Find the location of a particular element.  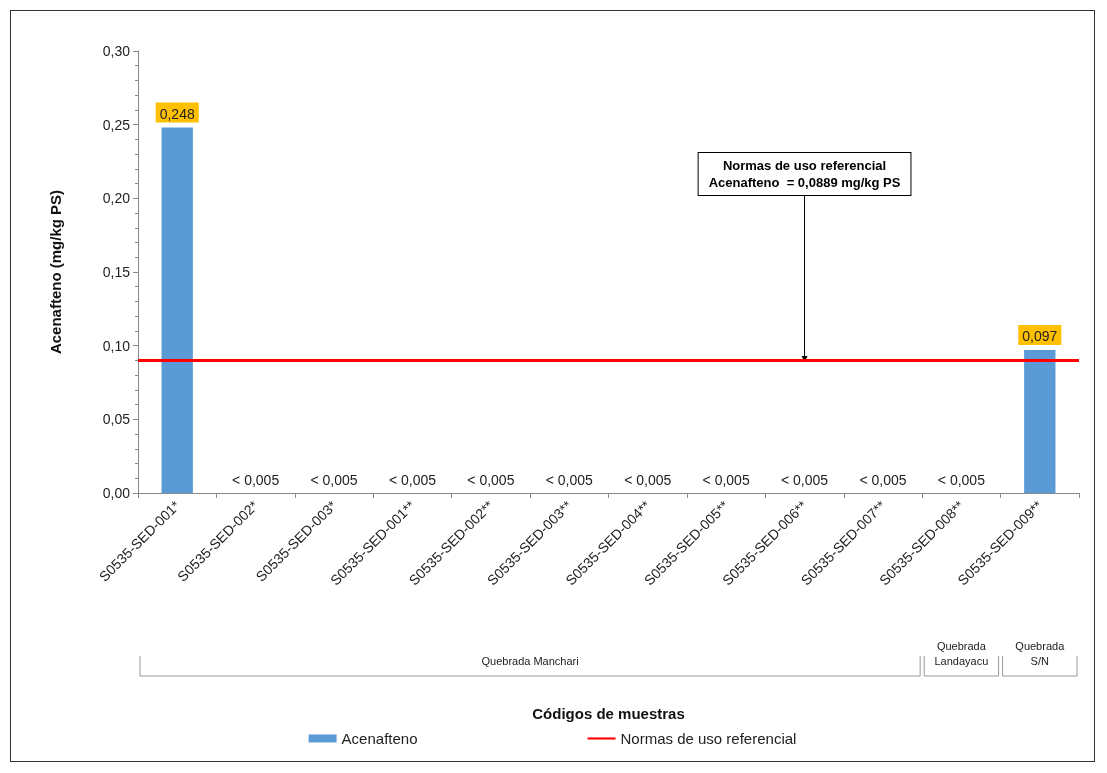

data-label: 0,097 is located at coordinates (1040, 336).